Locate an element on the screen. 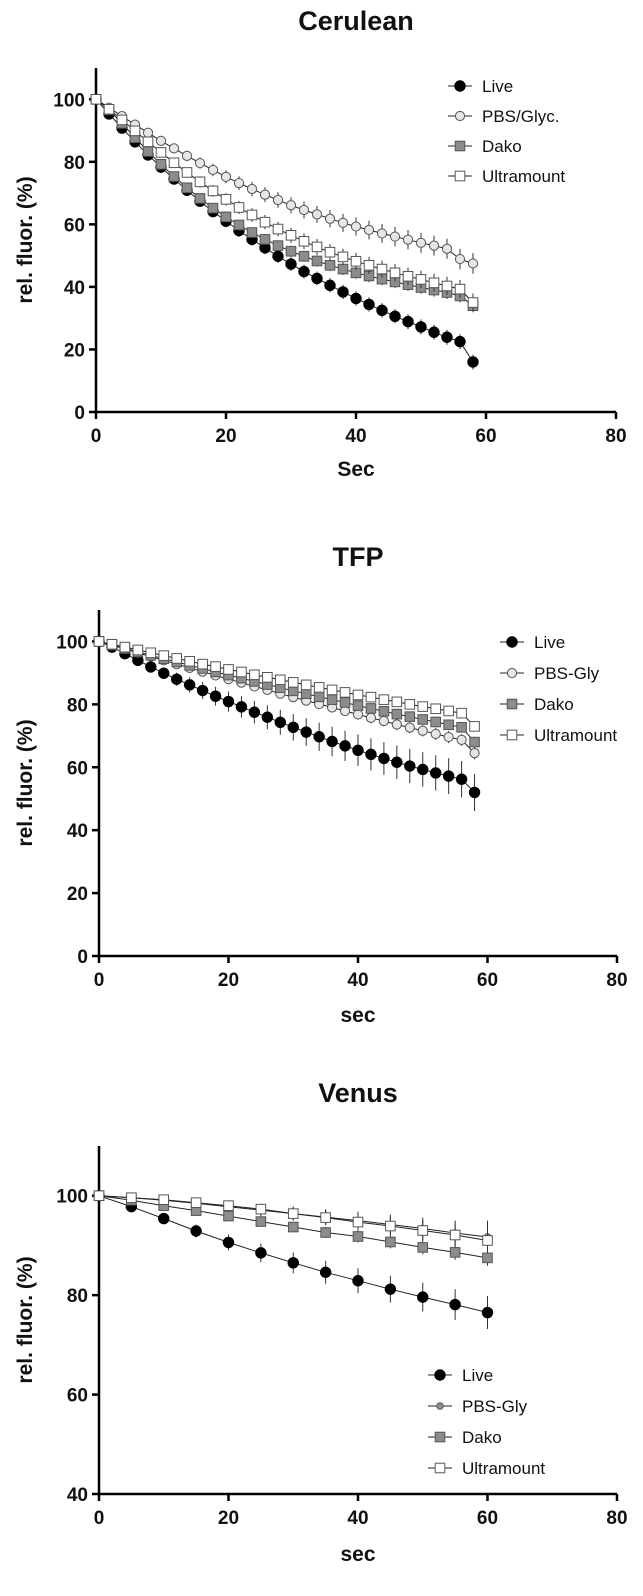 The width and height of the screenshot is (643, 1596). y-tick-label: 100 is located at coordinates (69, 100).